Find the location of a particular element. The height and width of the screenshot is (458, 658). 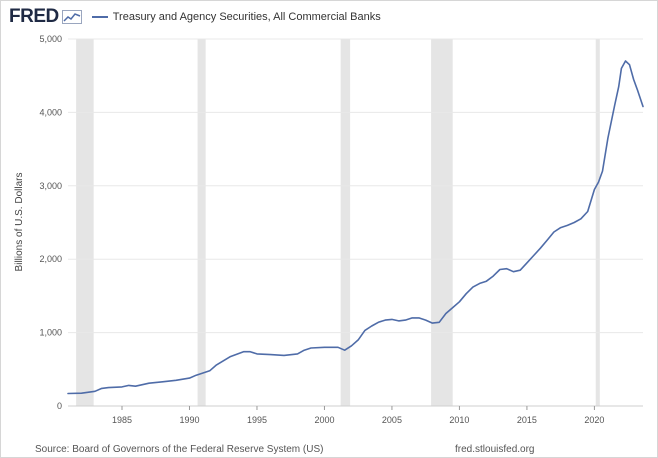

y-tick-label-3: 3,000 is located at coordinates (50, 186).